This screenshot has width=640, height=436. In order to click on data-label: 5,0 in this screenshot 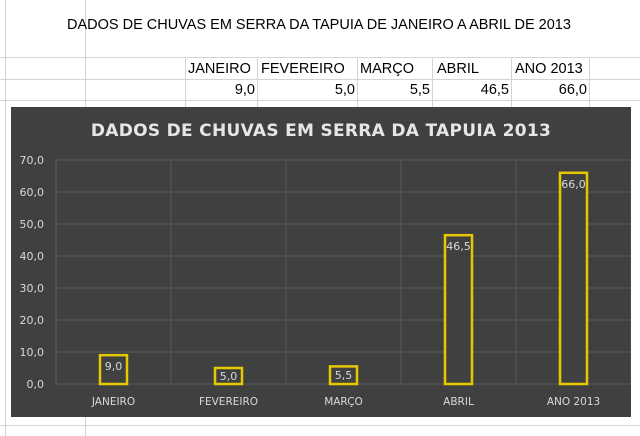, I will do `click(229, 376)`.